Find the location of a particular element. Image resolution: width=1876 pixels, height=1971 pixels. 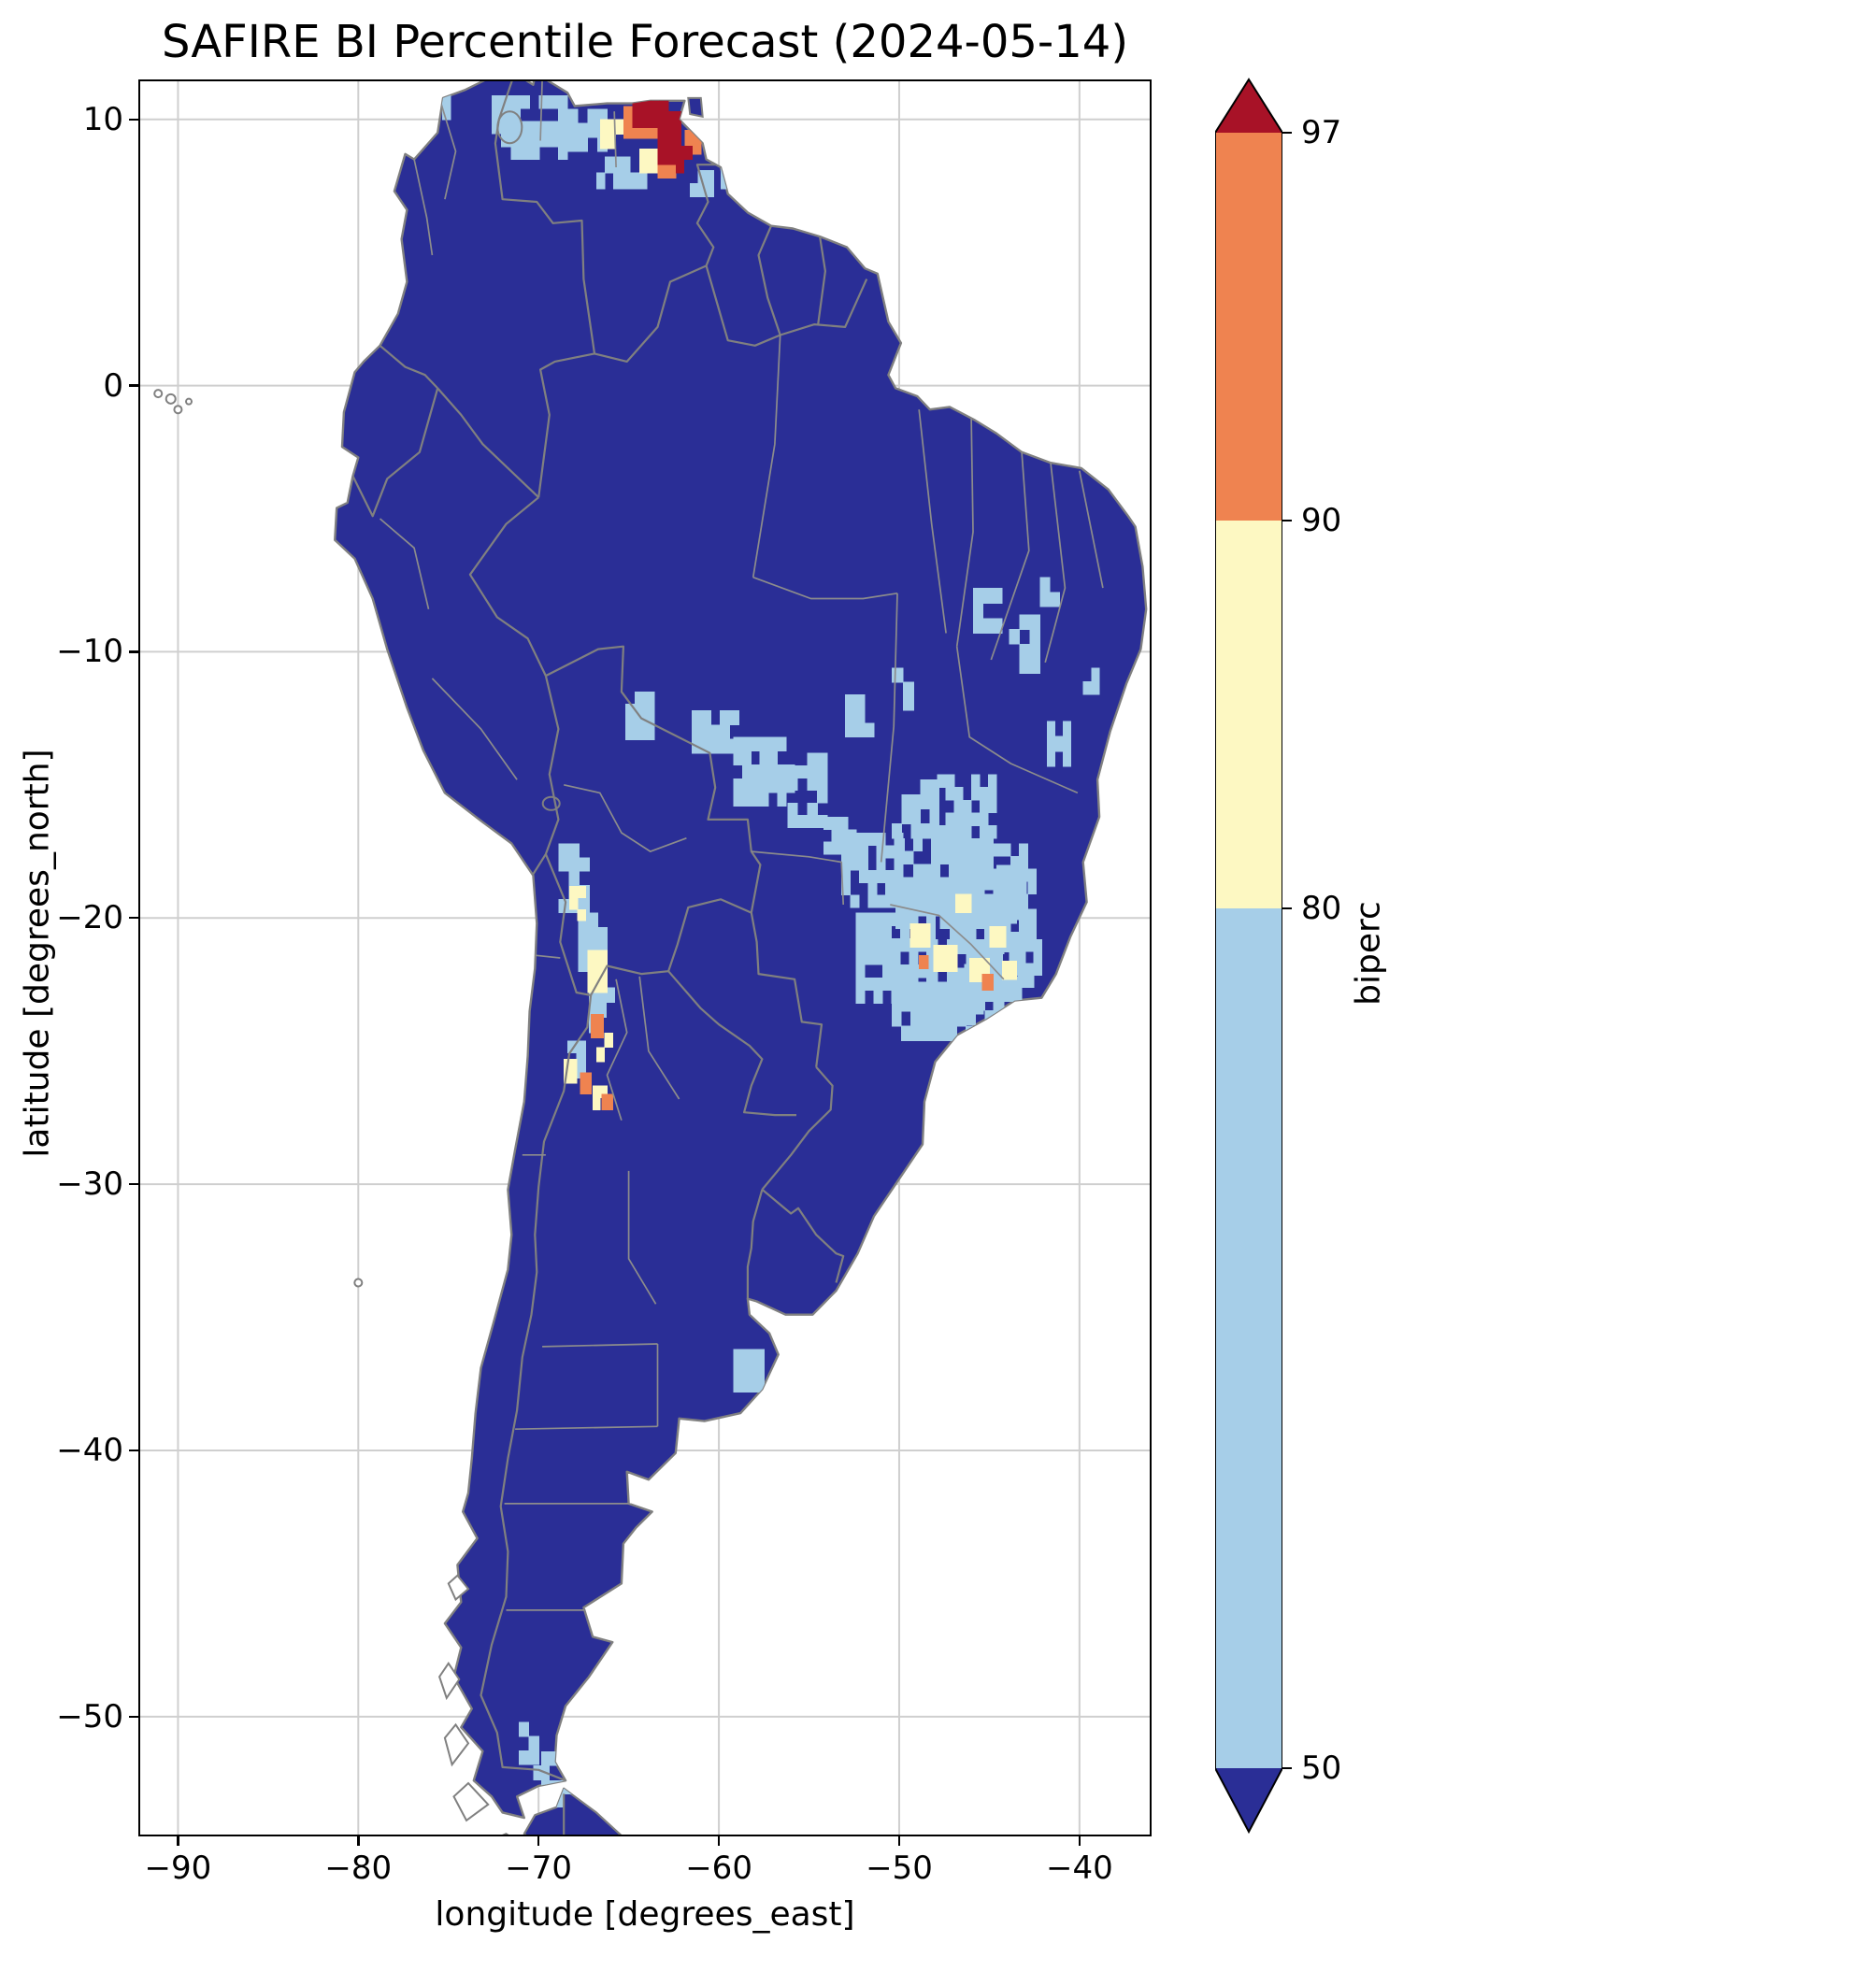

colorbar-tick-label: 97 is located at coordinates (1322, 132).